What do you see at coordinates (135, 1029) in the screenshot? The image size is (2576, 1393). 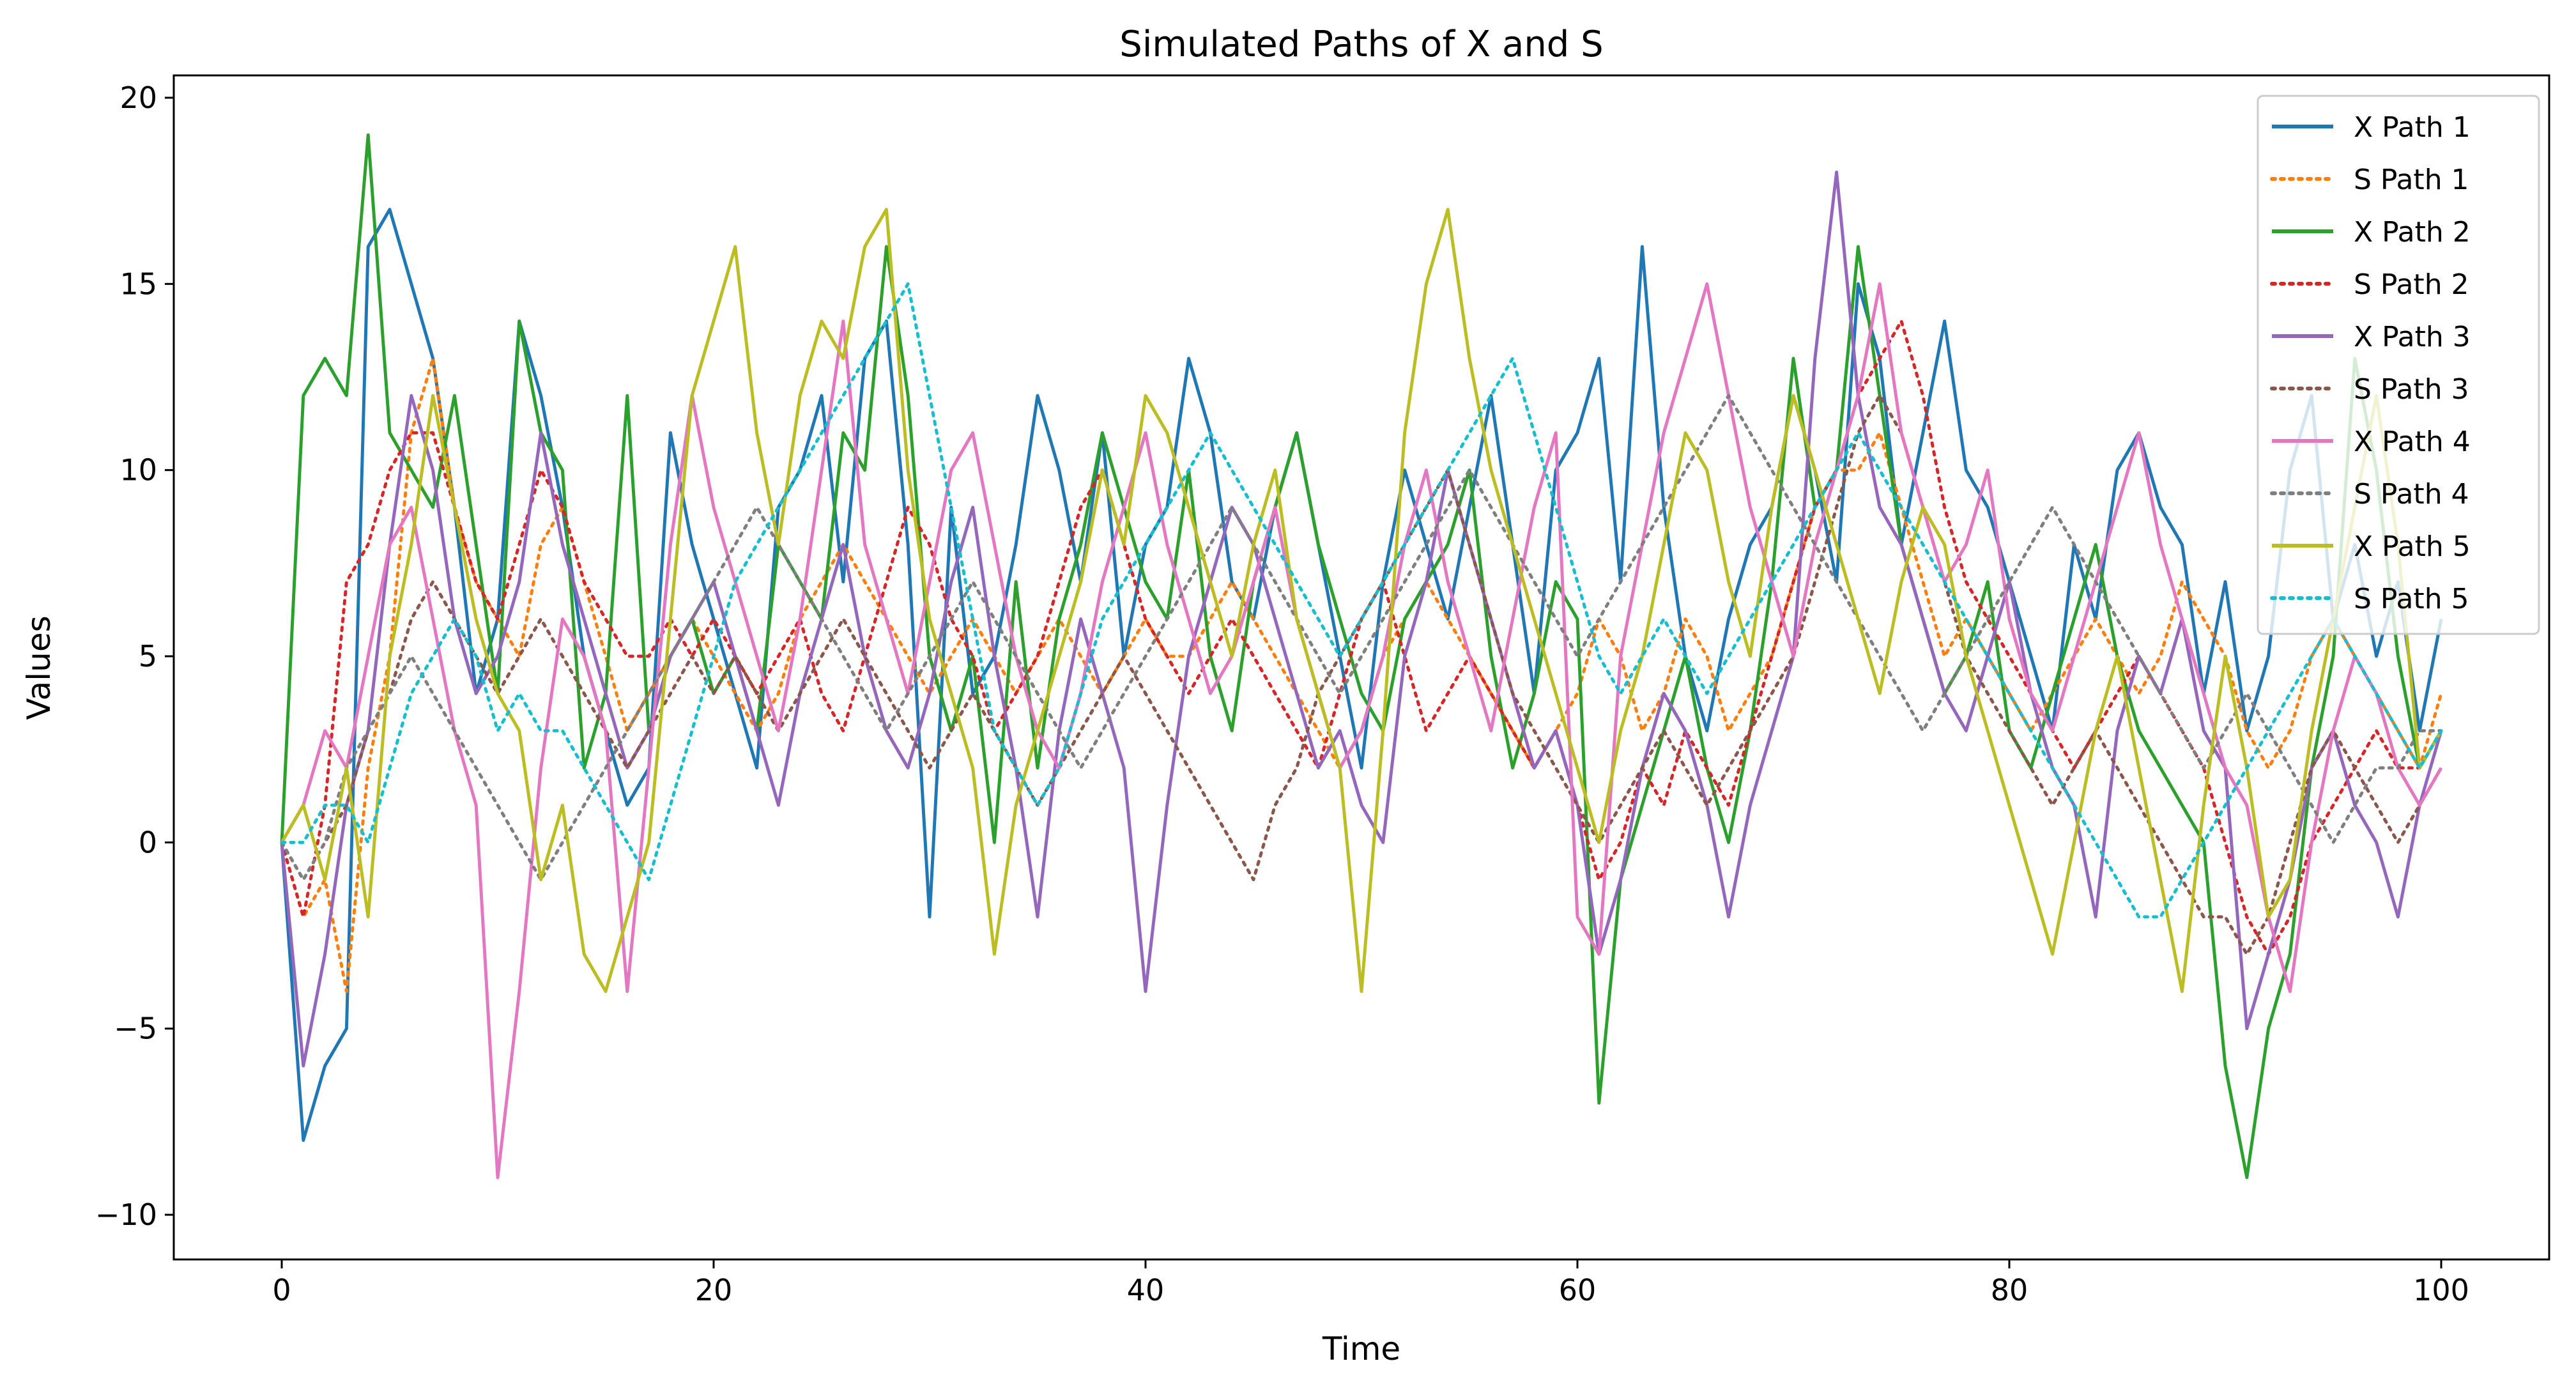 I see `y-tick-label: −5` at bounding box center [135, 1029].